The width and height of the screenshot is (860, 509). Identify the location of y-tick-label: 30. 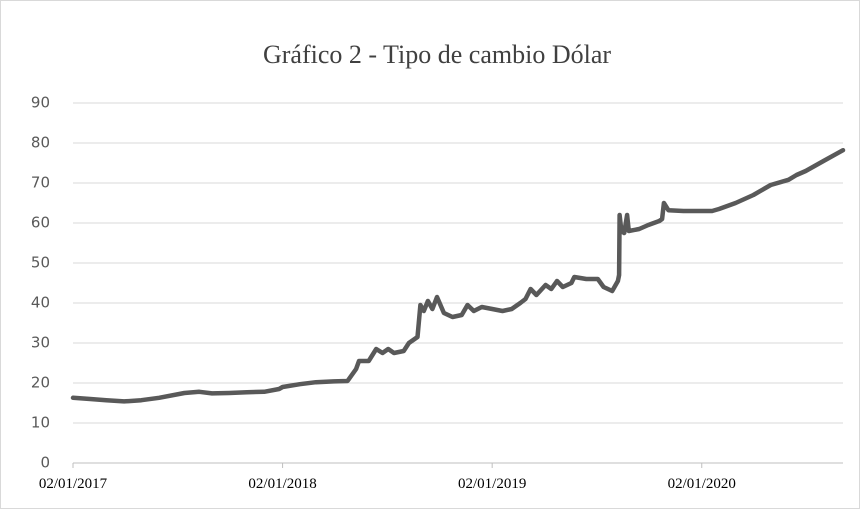
(40, 343).